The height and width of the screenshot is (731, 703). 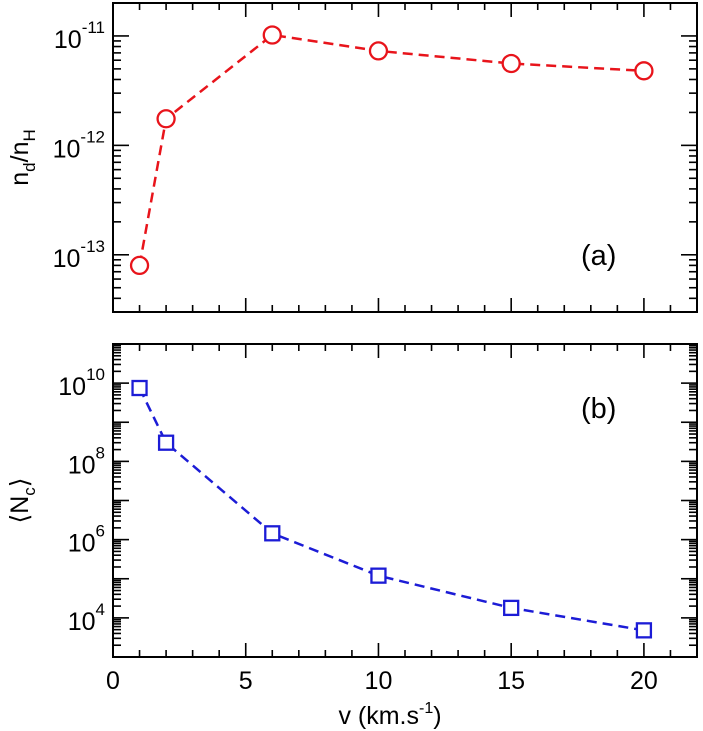 I want to click on x-tick-label: 20, so click(x=644, y=681).